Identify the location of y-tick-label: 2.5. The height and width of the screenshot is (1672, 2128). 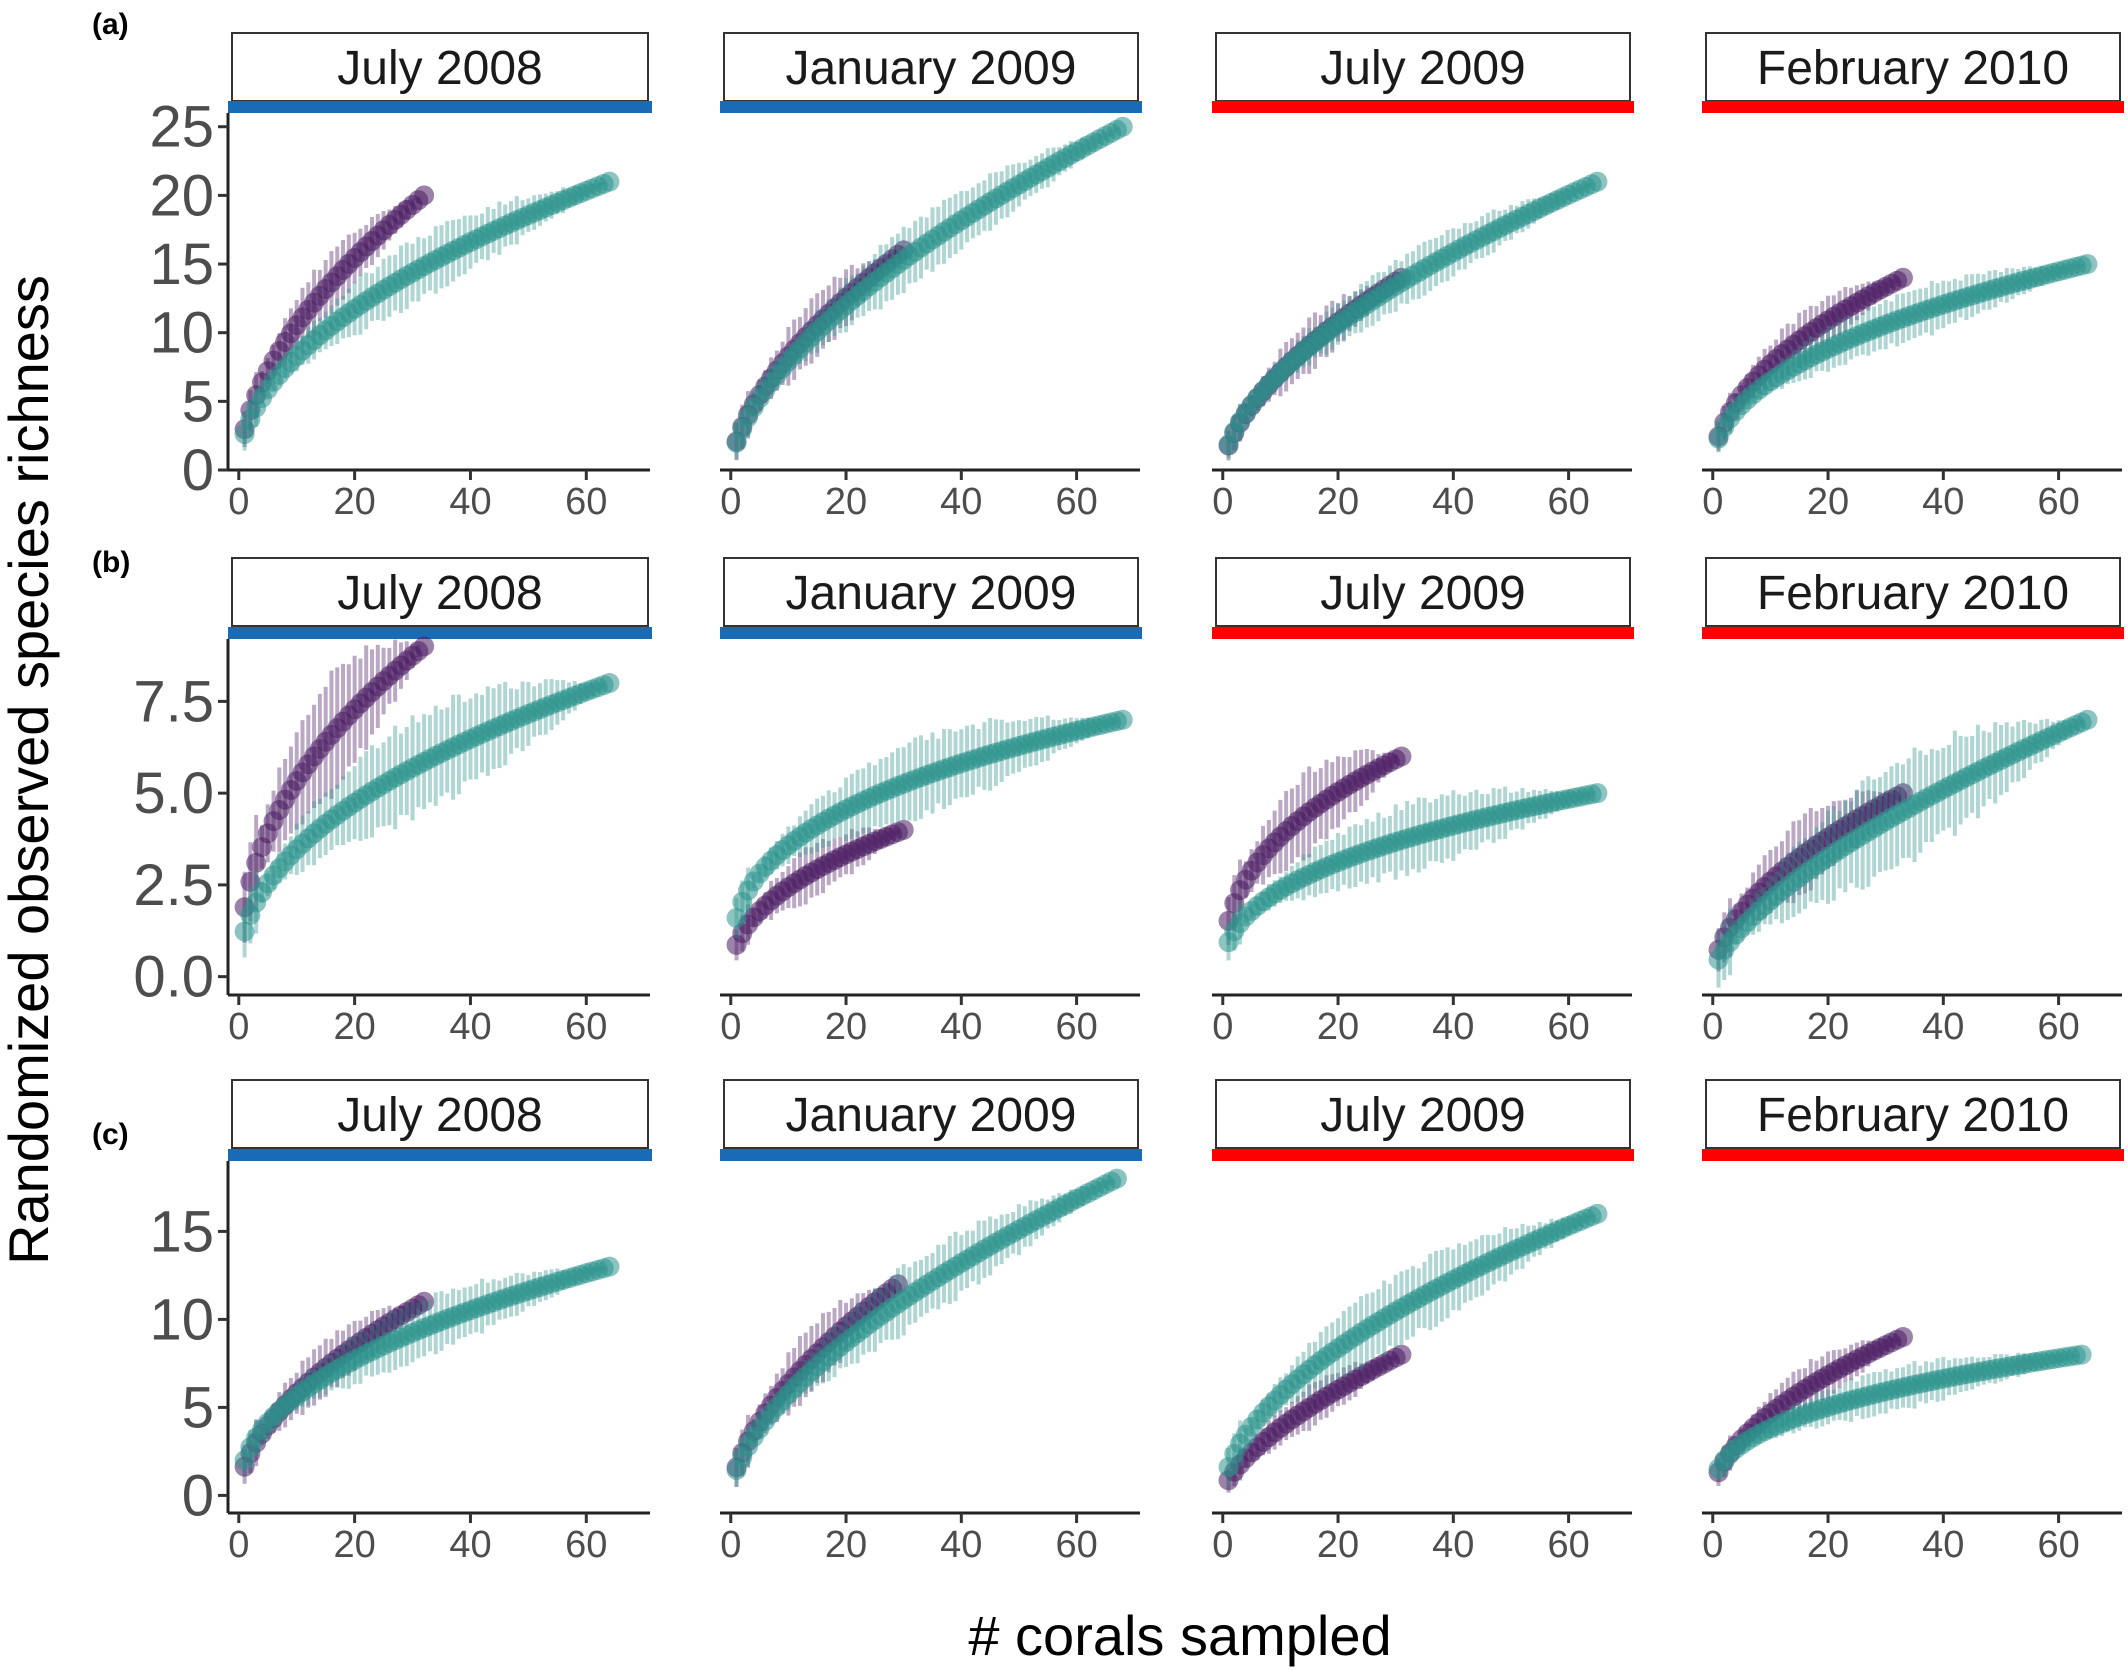
(173, 885).